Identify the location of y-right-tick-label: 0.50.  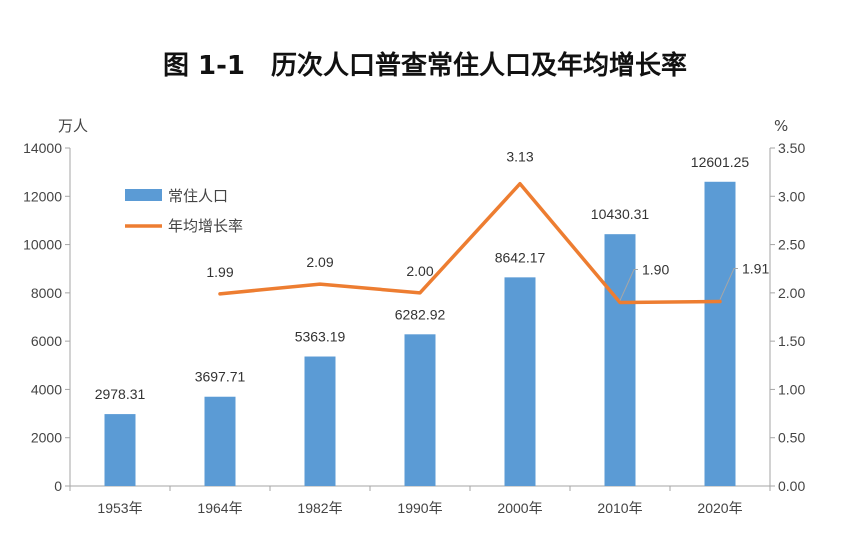
(791, 438).